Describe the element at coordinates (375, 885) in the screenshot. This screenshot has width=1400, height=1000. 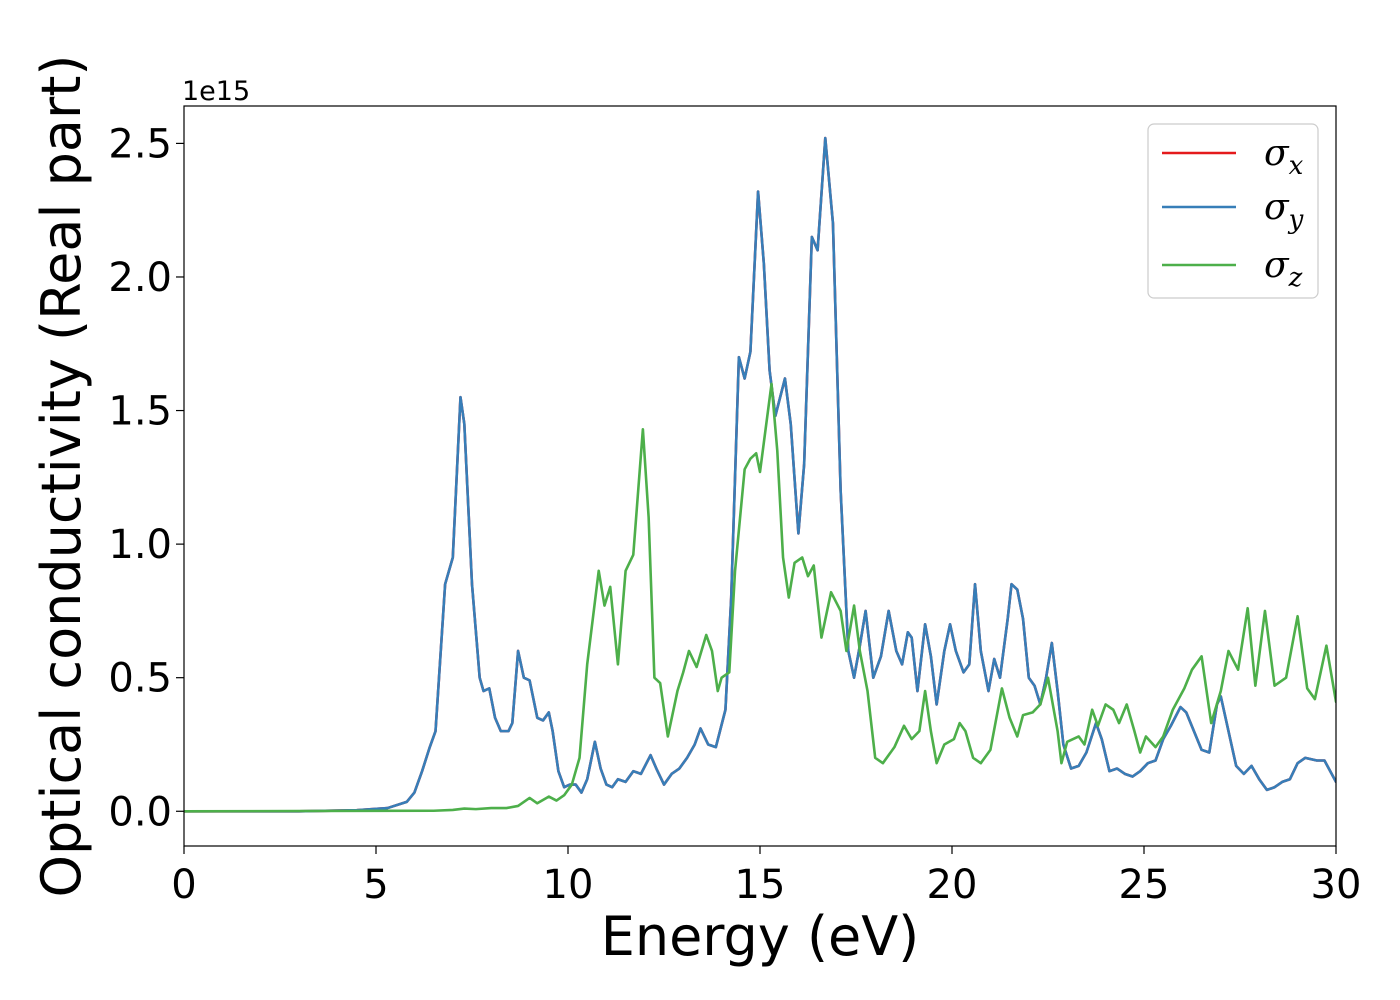
I see `x-tick-label: 5` at that location.